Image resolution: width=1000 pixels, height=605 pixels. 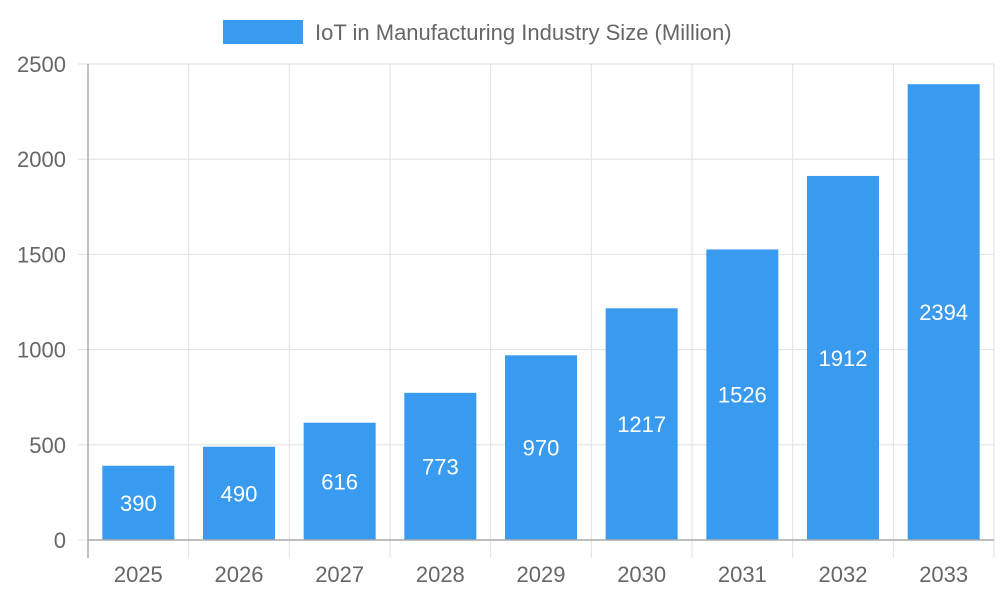 What do you see at coordinates (339, 574) in the screenshot?
I see `x-tick-label: 2027` at bounding box center [339, 574].